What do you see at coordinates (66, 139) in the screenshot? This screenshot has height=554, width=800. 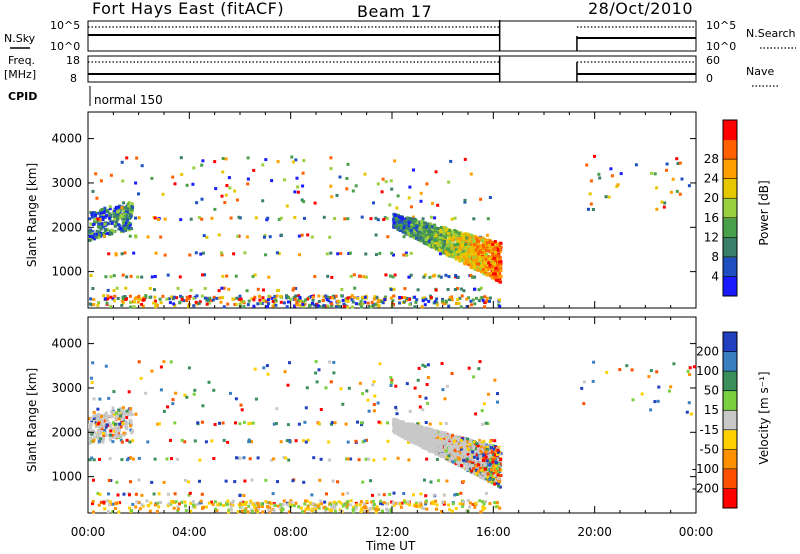 I see `ytick-label: 4000` at bounding box center [66, 139].